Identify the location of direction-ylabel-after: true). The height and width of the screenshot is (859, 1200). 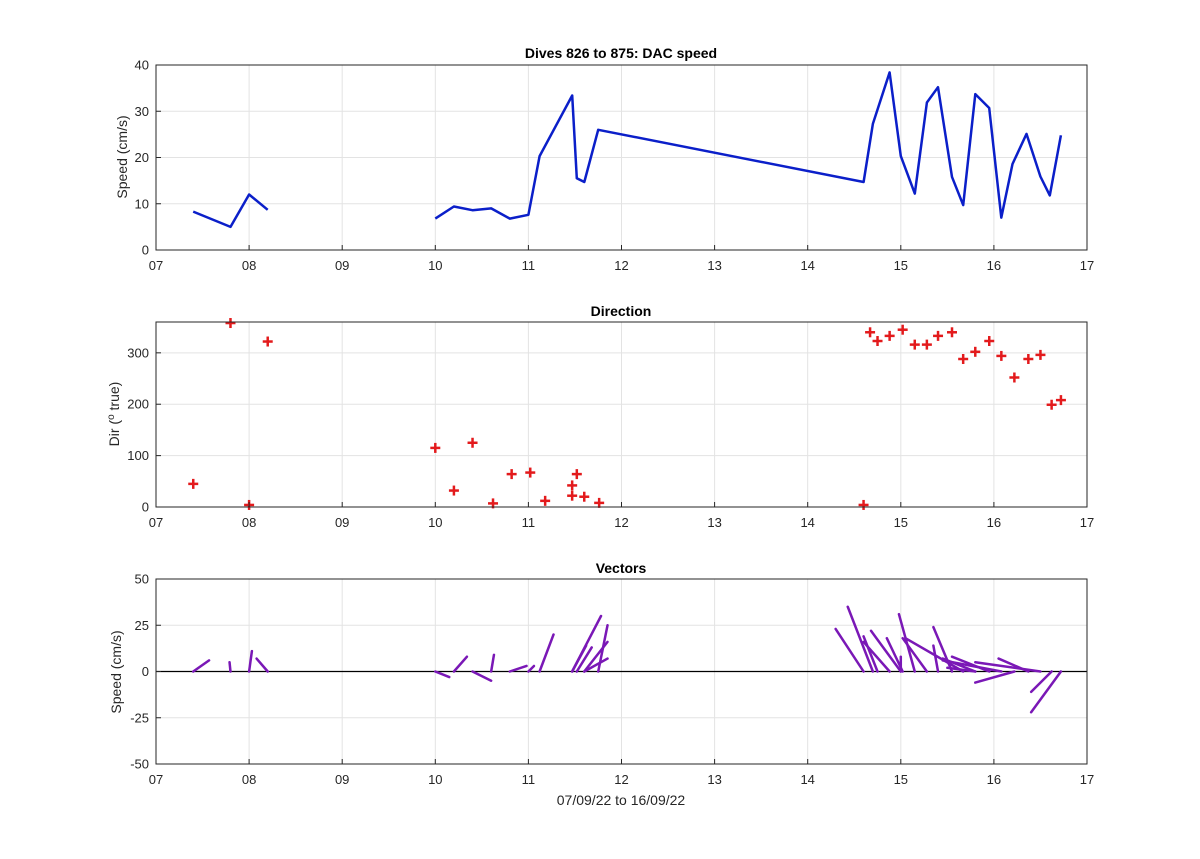
(114, 398).